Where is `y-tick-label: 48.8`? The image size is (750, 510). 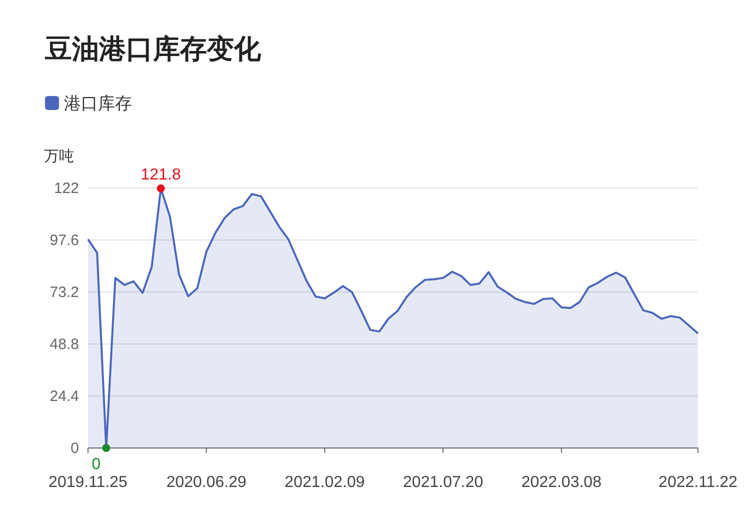 y-tick-label: 48.8 is located at coordinates (64, 344).